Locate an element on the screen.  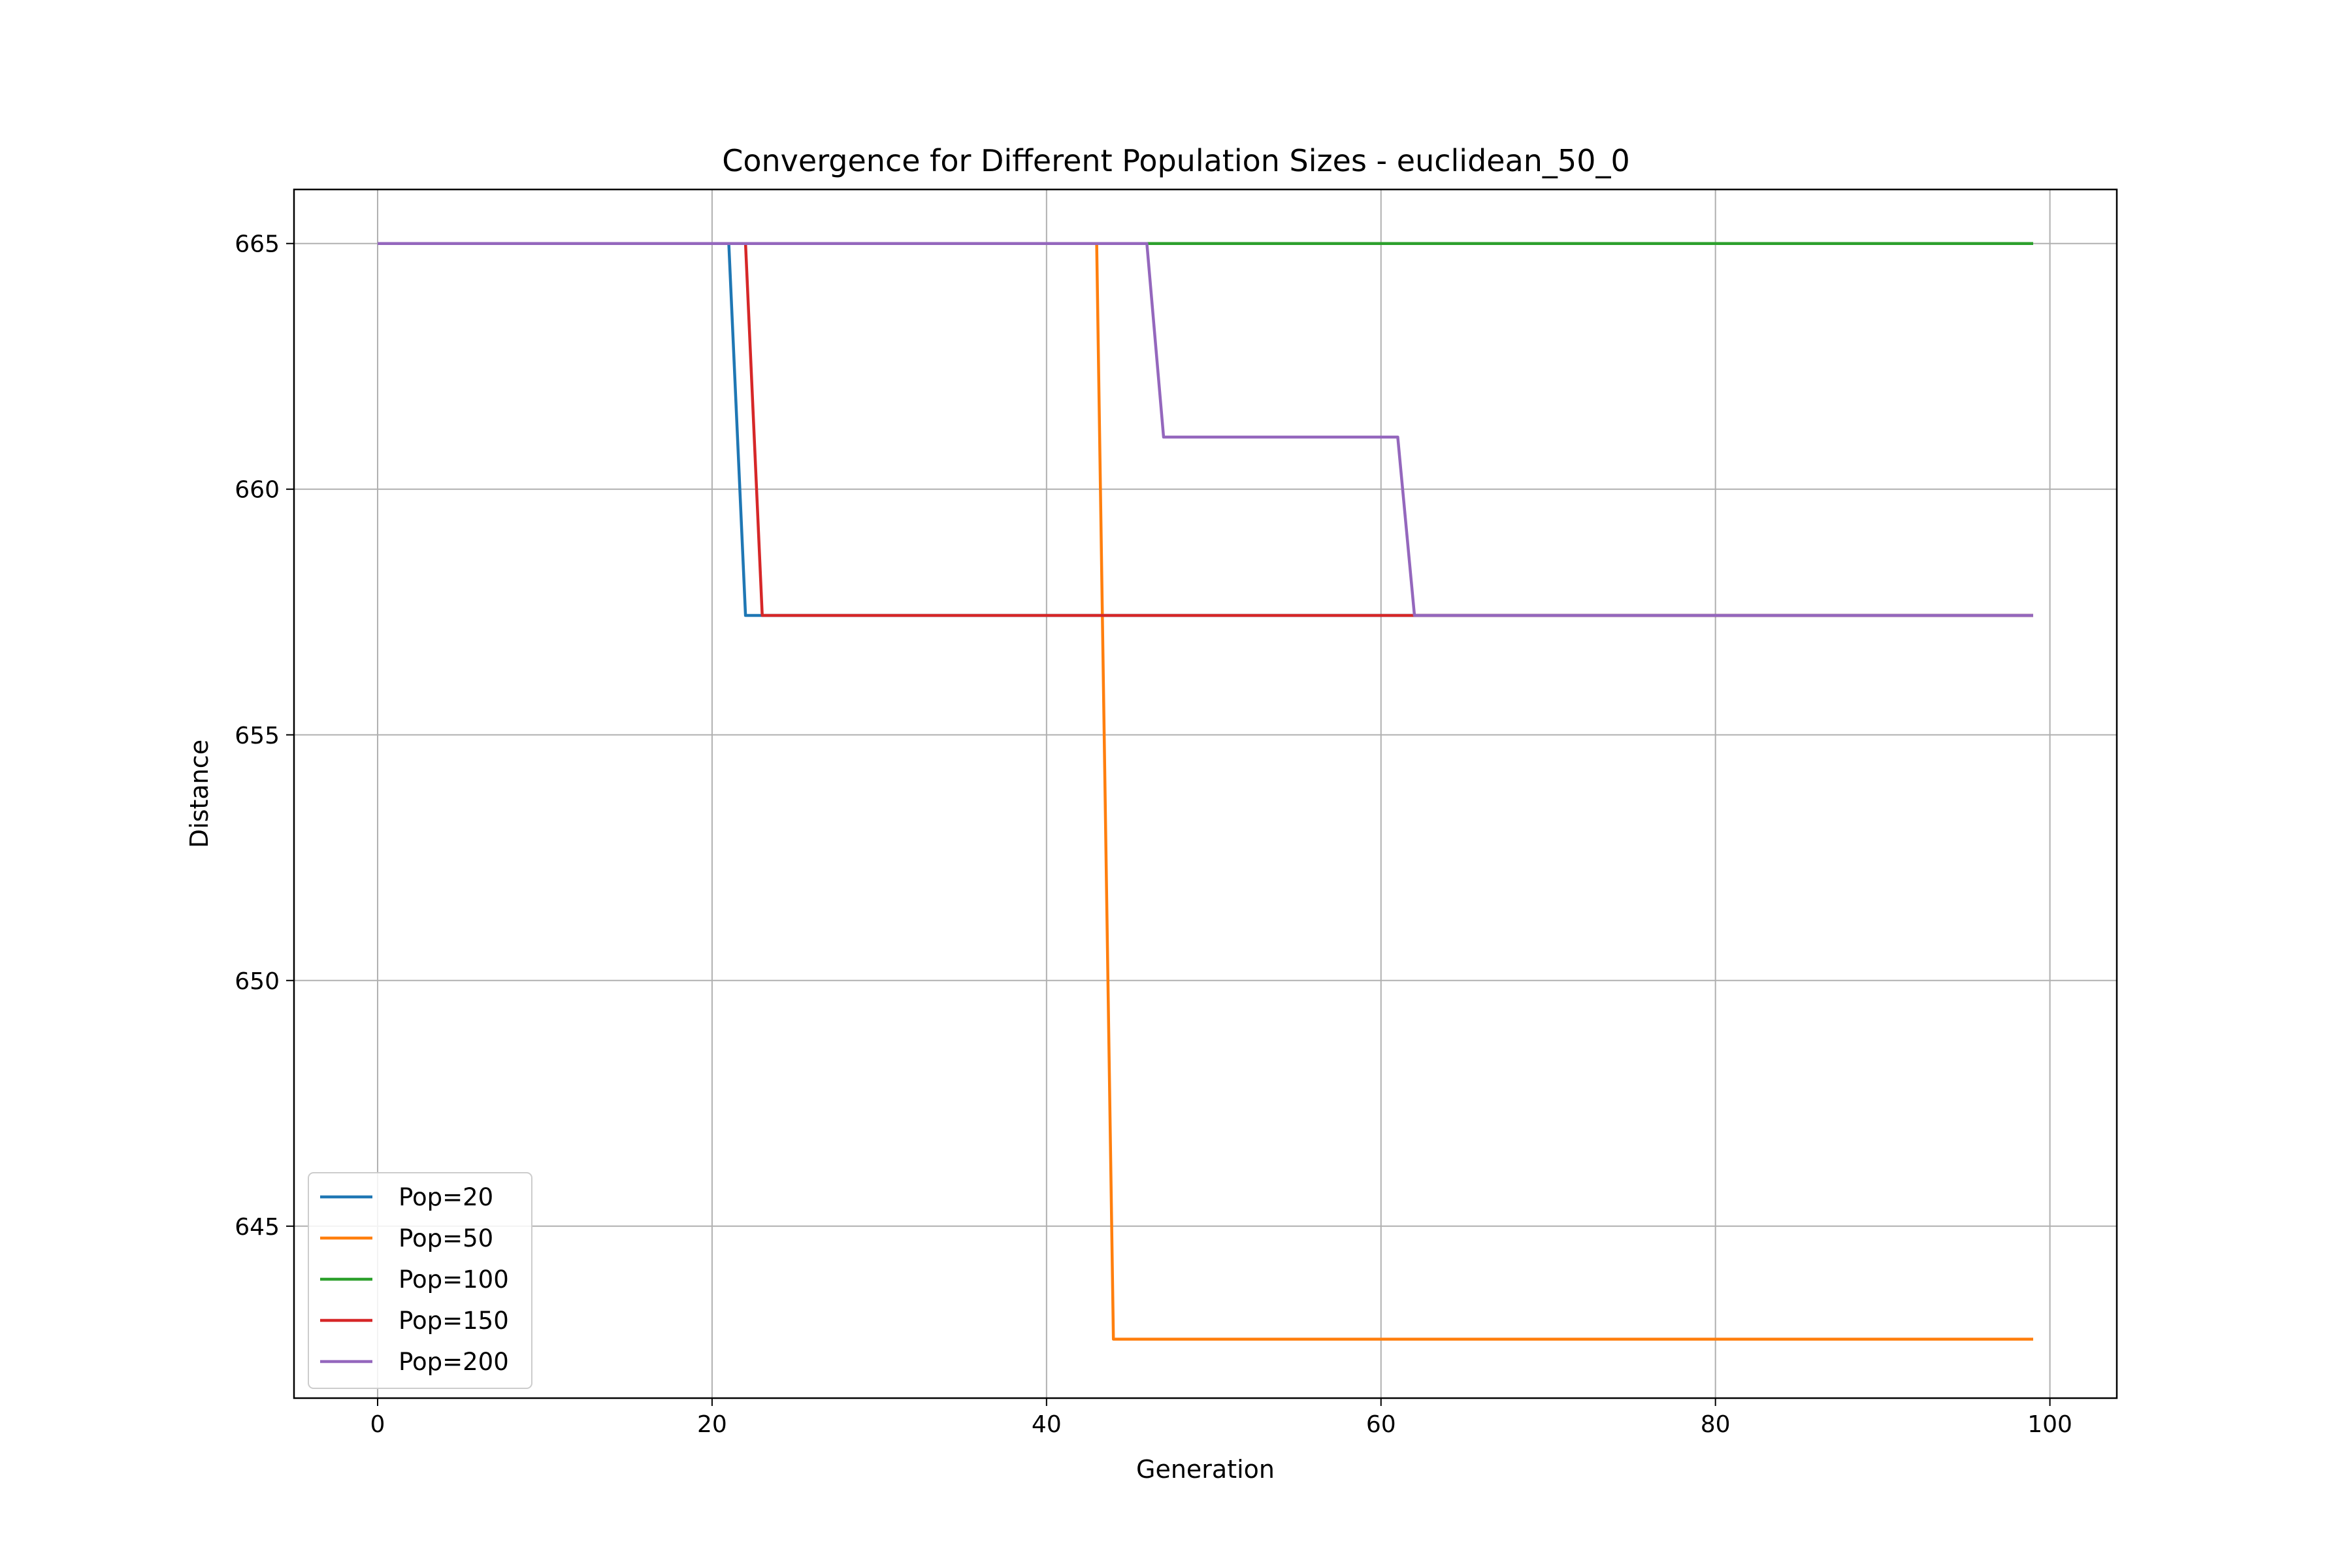
y-tick-label: 655 is located at coordinates (257, 736).